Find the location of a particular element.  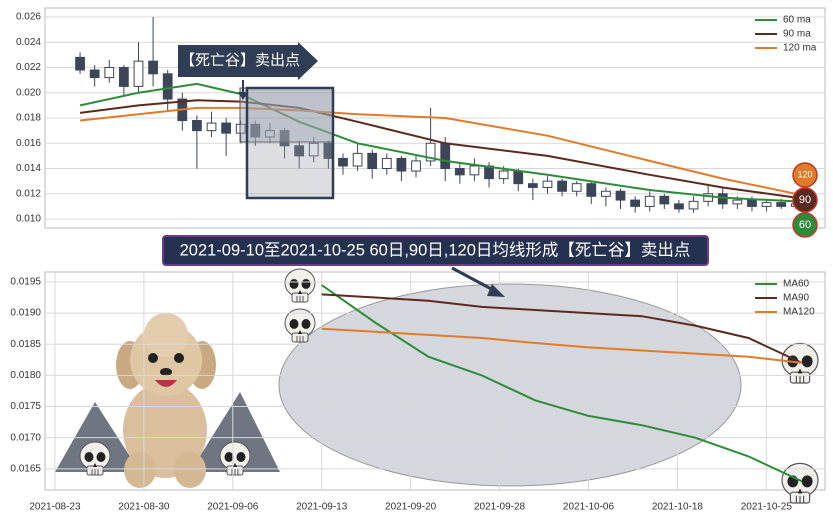

x-tick-label: 2021-09-13 is located at coordinates (322, 507).